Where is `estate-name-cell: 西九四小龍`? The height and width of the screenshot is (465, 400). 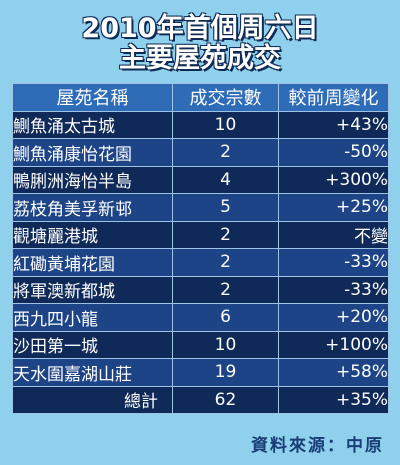 estate-name-cell: 西九四小龍 is located at coordinates (92, 317).